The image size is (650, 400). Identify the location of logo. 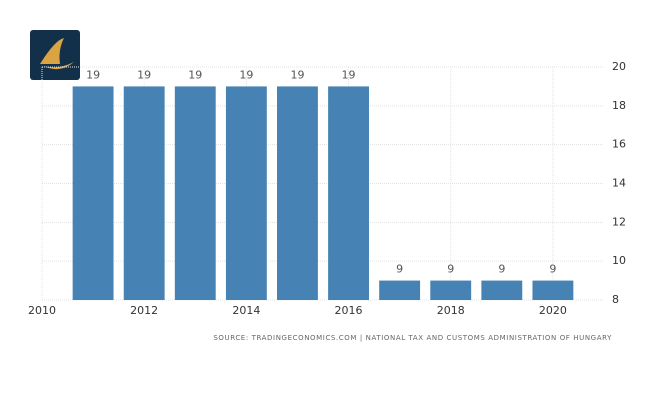
(55, 55).